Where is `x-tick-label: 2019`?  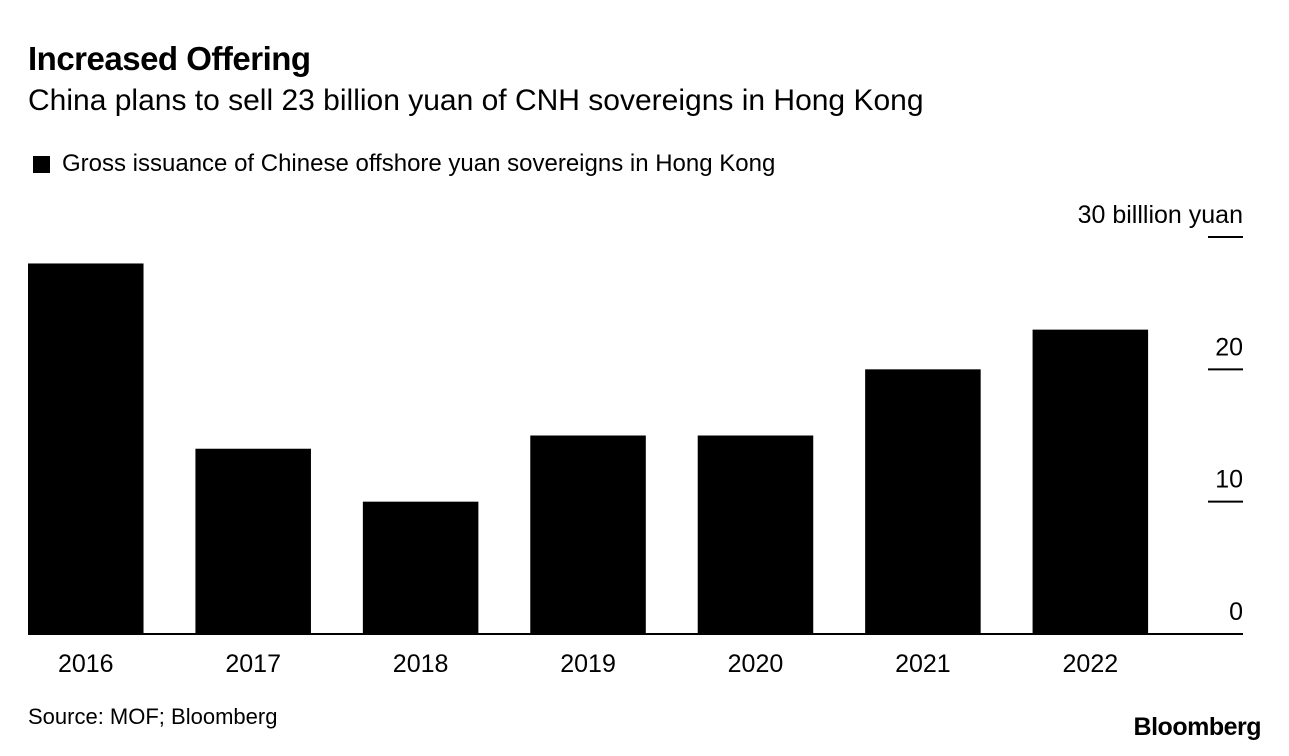 x-tick-label: 2019 is located at coordinates (588, 664).